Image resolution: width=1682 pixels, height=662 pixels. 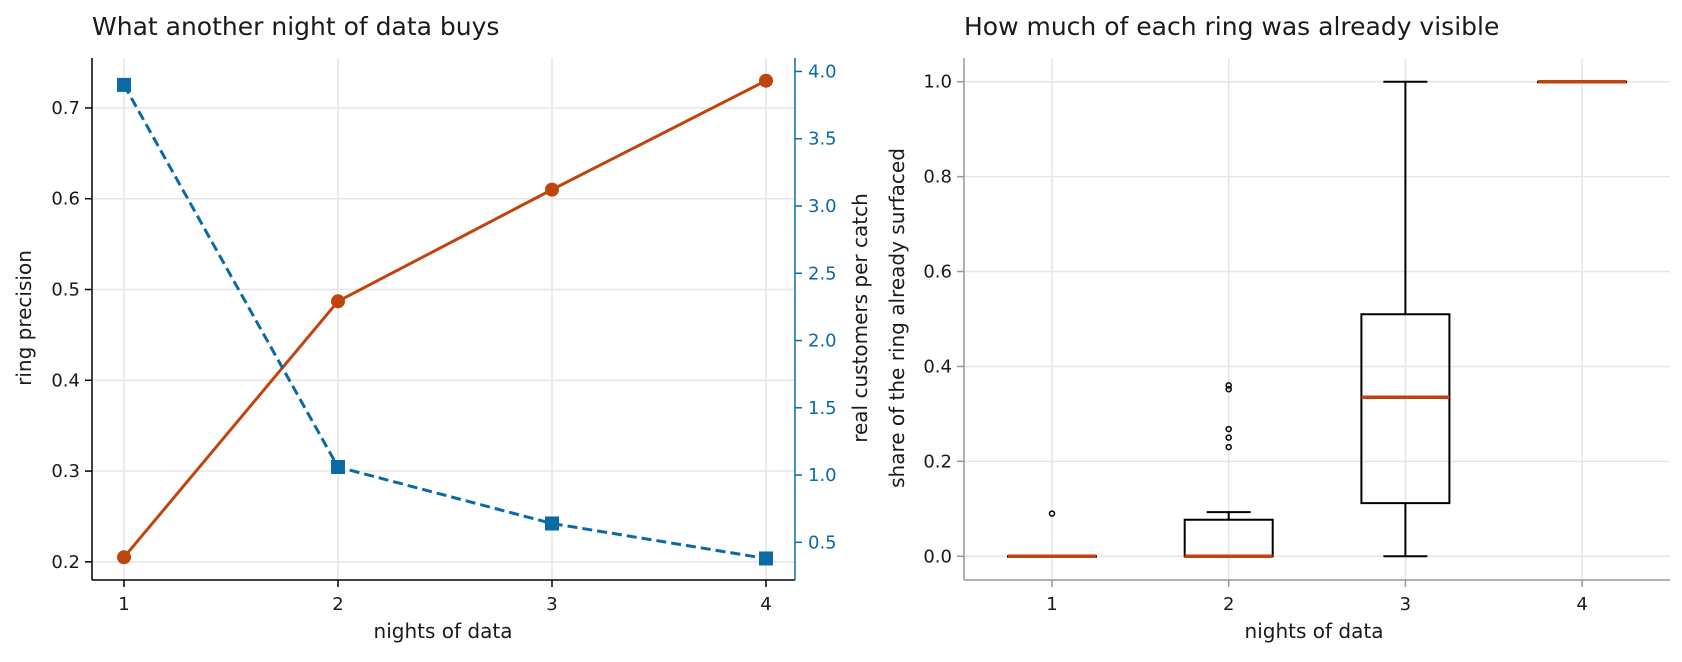 I want to click on panel1-x-tick-label: 1, so click(x=123, y=604).